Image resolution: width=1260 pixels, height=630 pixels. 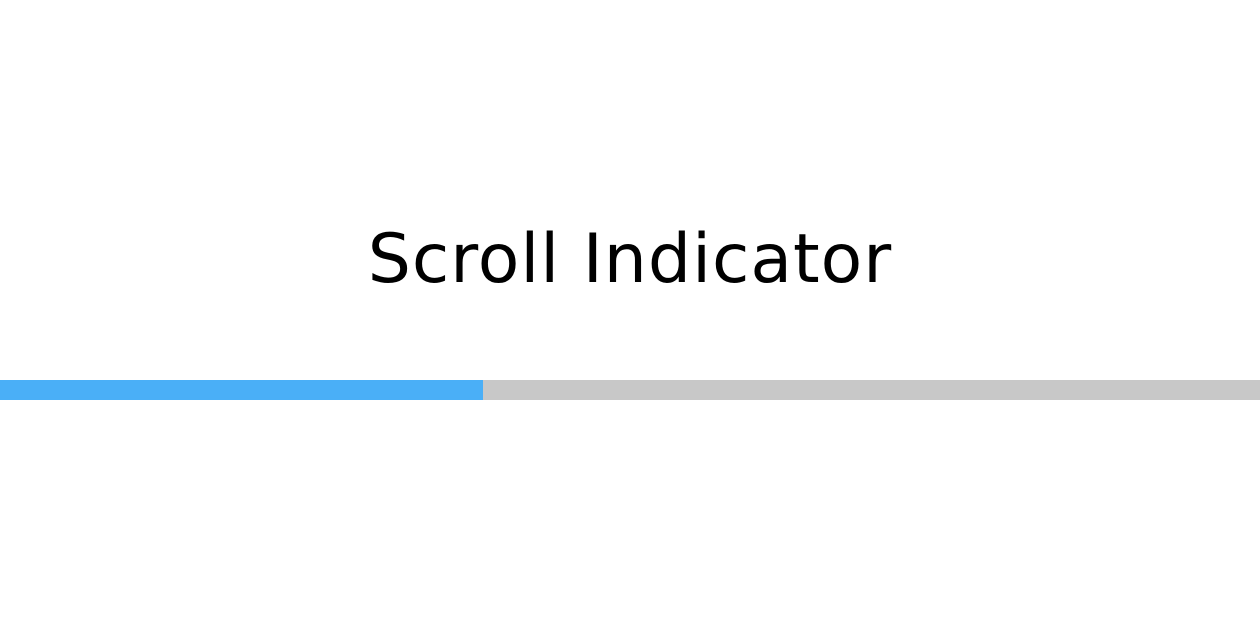 What do you see at coordinates (241, 390) in the screenshot?
I see `scroll-progress-fill` at bounding box center [241, 390].